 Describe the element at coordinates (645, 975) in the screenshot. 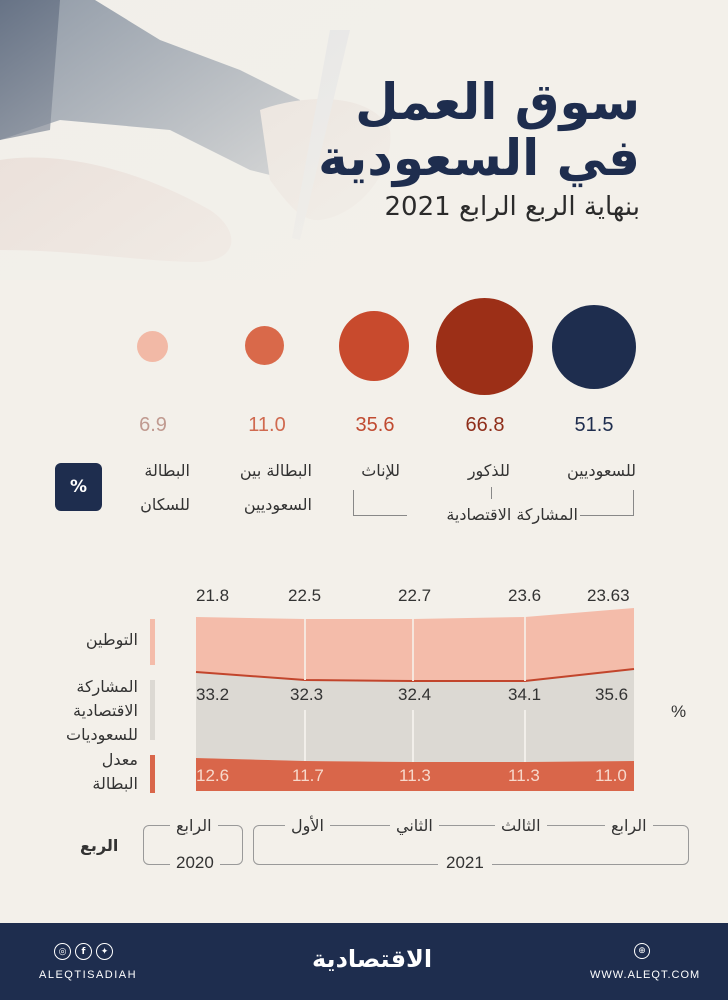

I see `website-link: WWW.ALEQT.COM` at that location.